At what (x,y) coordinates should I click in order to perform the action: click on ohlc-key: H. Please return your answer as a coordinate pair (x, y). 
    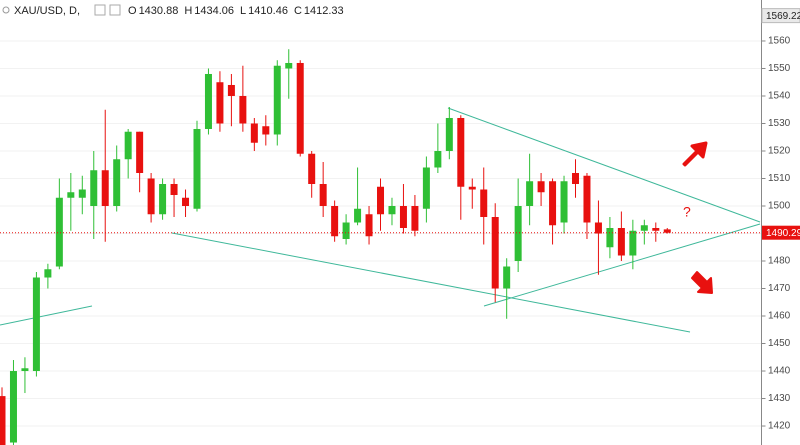
    Looking at the image, I should click on (188, 11).